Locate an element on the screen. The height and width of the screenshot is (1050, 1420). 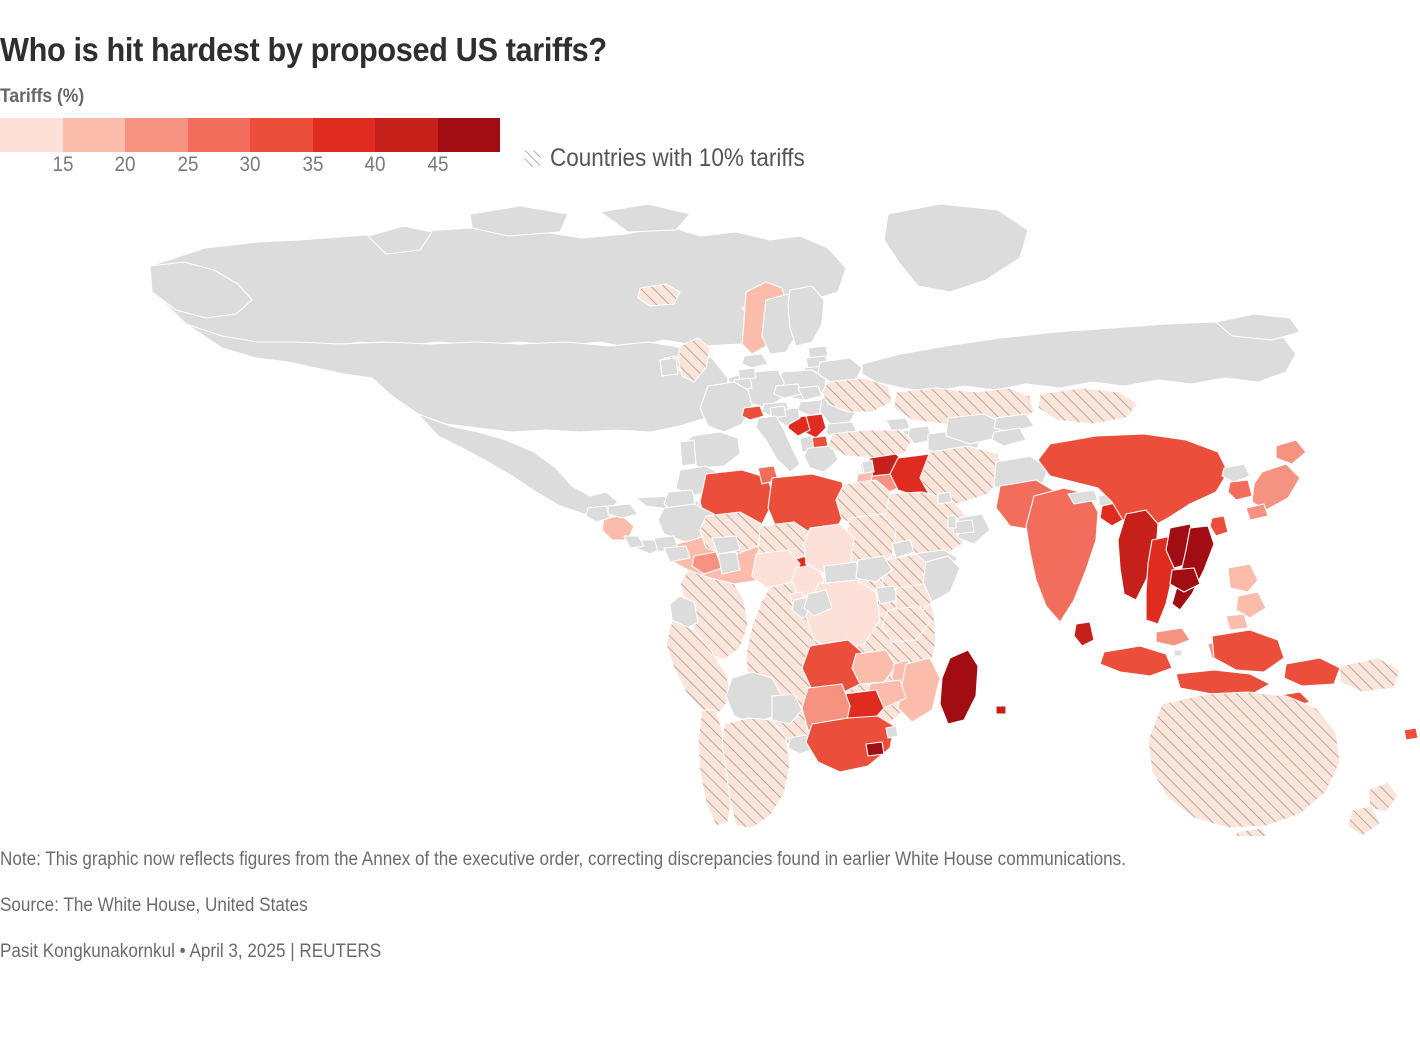
country-france is located at coordinates (726, 407).